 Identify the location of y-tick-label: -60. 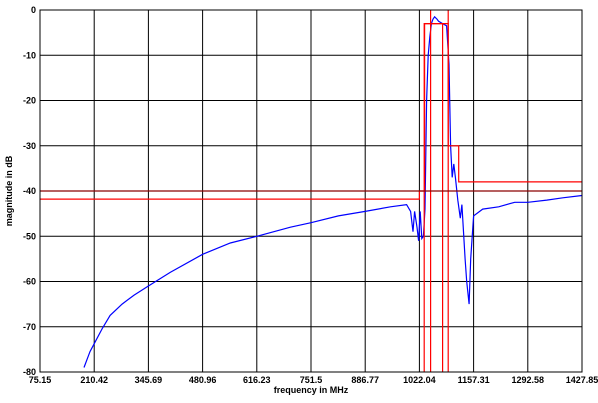
(29, 282).